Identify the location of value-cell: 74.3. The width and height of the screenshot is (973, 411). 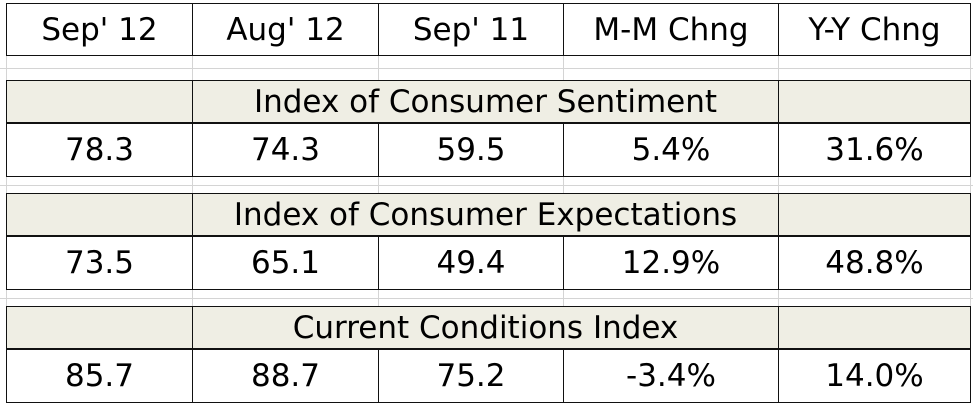
(285, 150).